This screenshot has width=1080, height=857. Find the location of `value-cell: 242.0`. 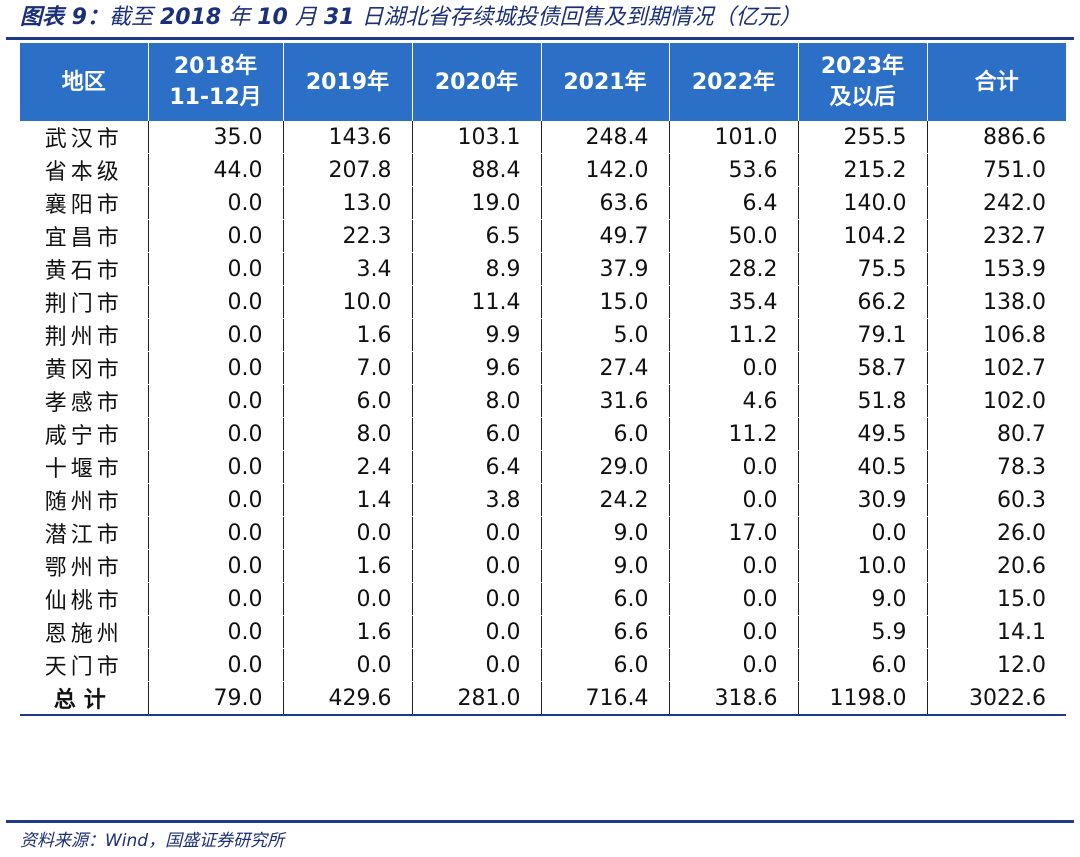

value-cell: 242.0 is located at coordinates (996, 203).